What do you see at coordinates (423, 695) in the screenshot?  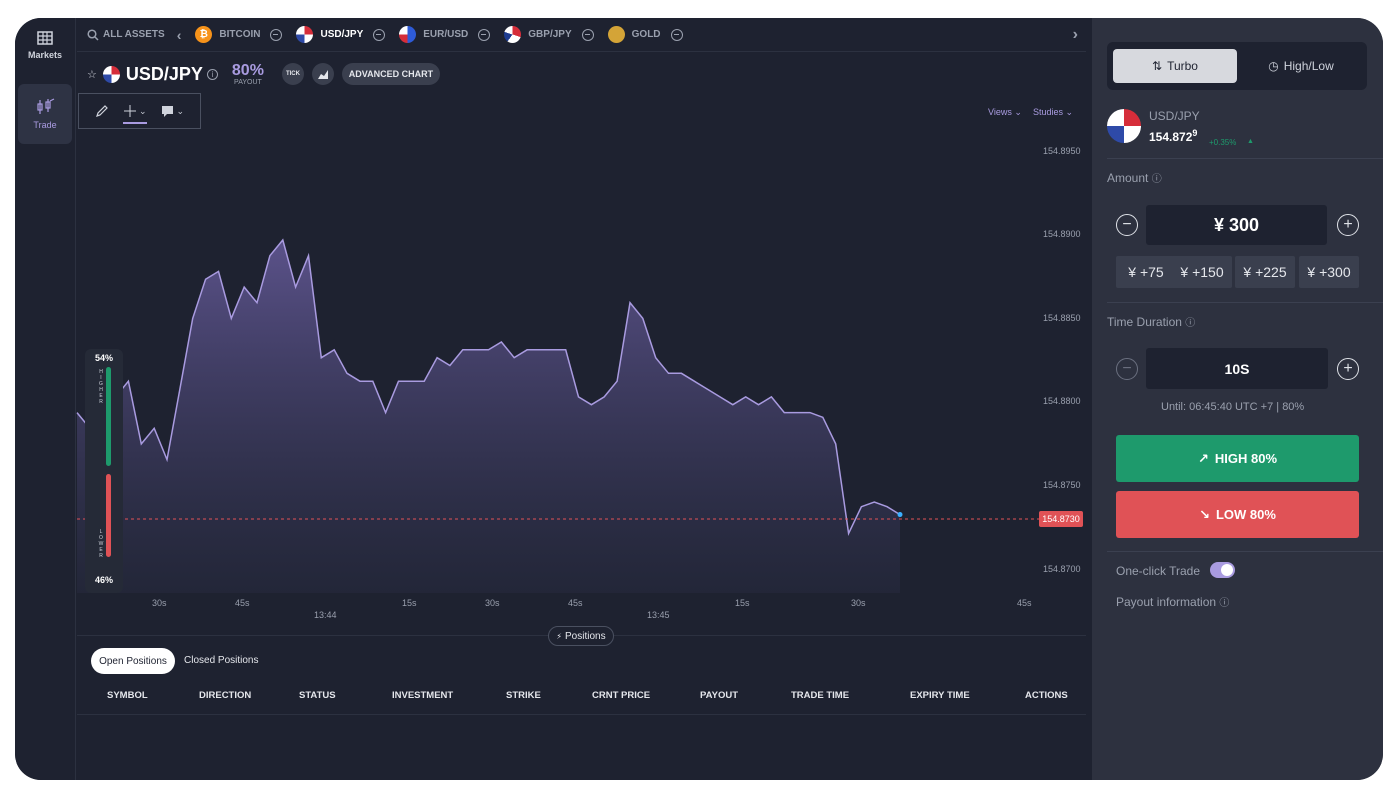 I see `column-header: INVESTMENT` at bounding box center [423, 695].